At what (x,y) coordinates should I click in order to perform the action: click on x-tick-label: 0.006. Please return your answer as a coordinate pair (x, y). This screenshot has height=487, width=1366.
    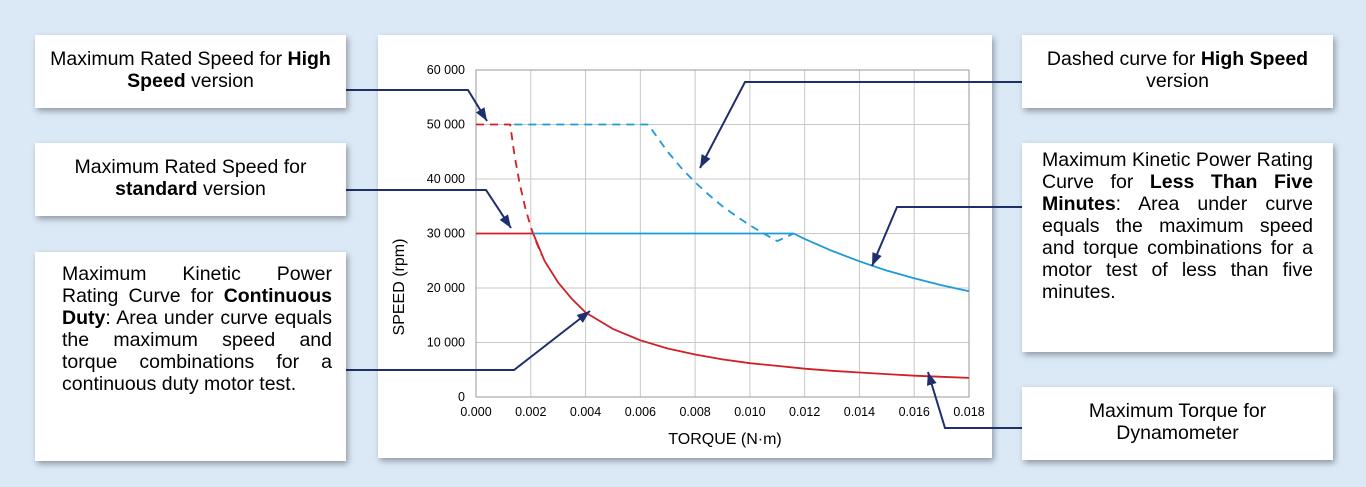
    Looking at the image, I should click on (640, 412).